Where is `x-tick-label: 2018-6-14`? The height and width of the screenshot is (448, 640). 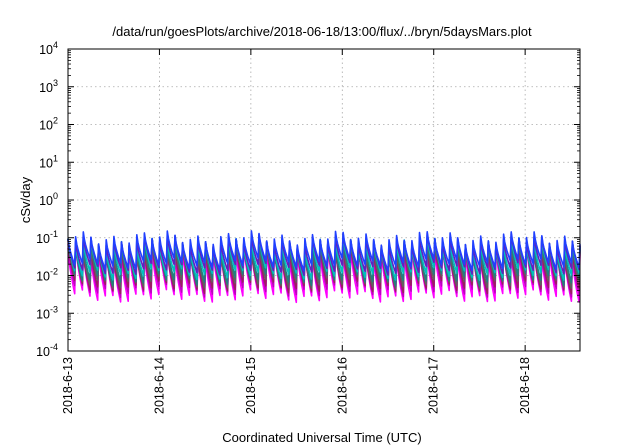
x-tick-label: 2018-6-14 is located at coordinates (159, 385).